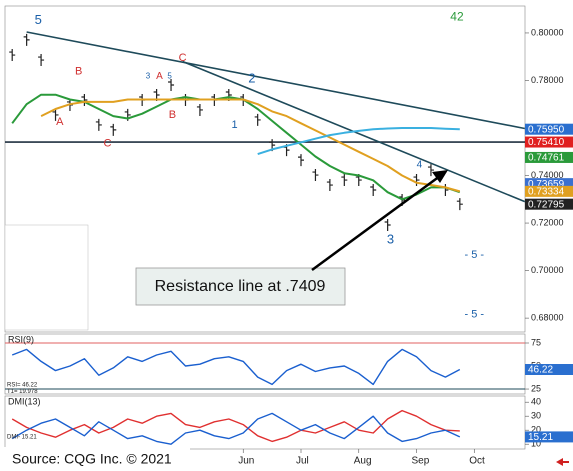 Image resolution: width=573 pixels, height=471 pixels. Describe the element at coordinates (536, 416) in the screenshot. I see `y-tick-label: 30` at that location.